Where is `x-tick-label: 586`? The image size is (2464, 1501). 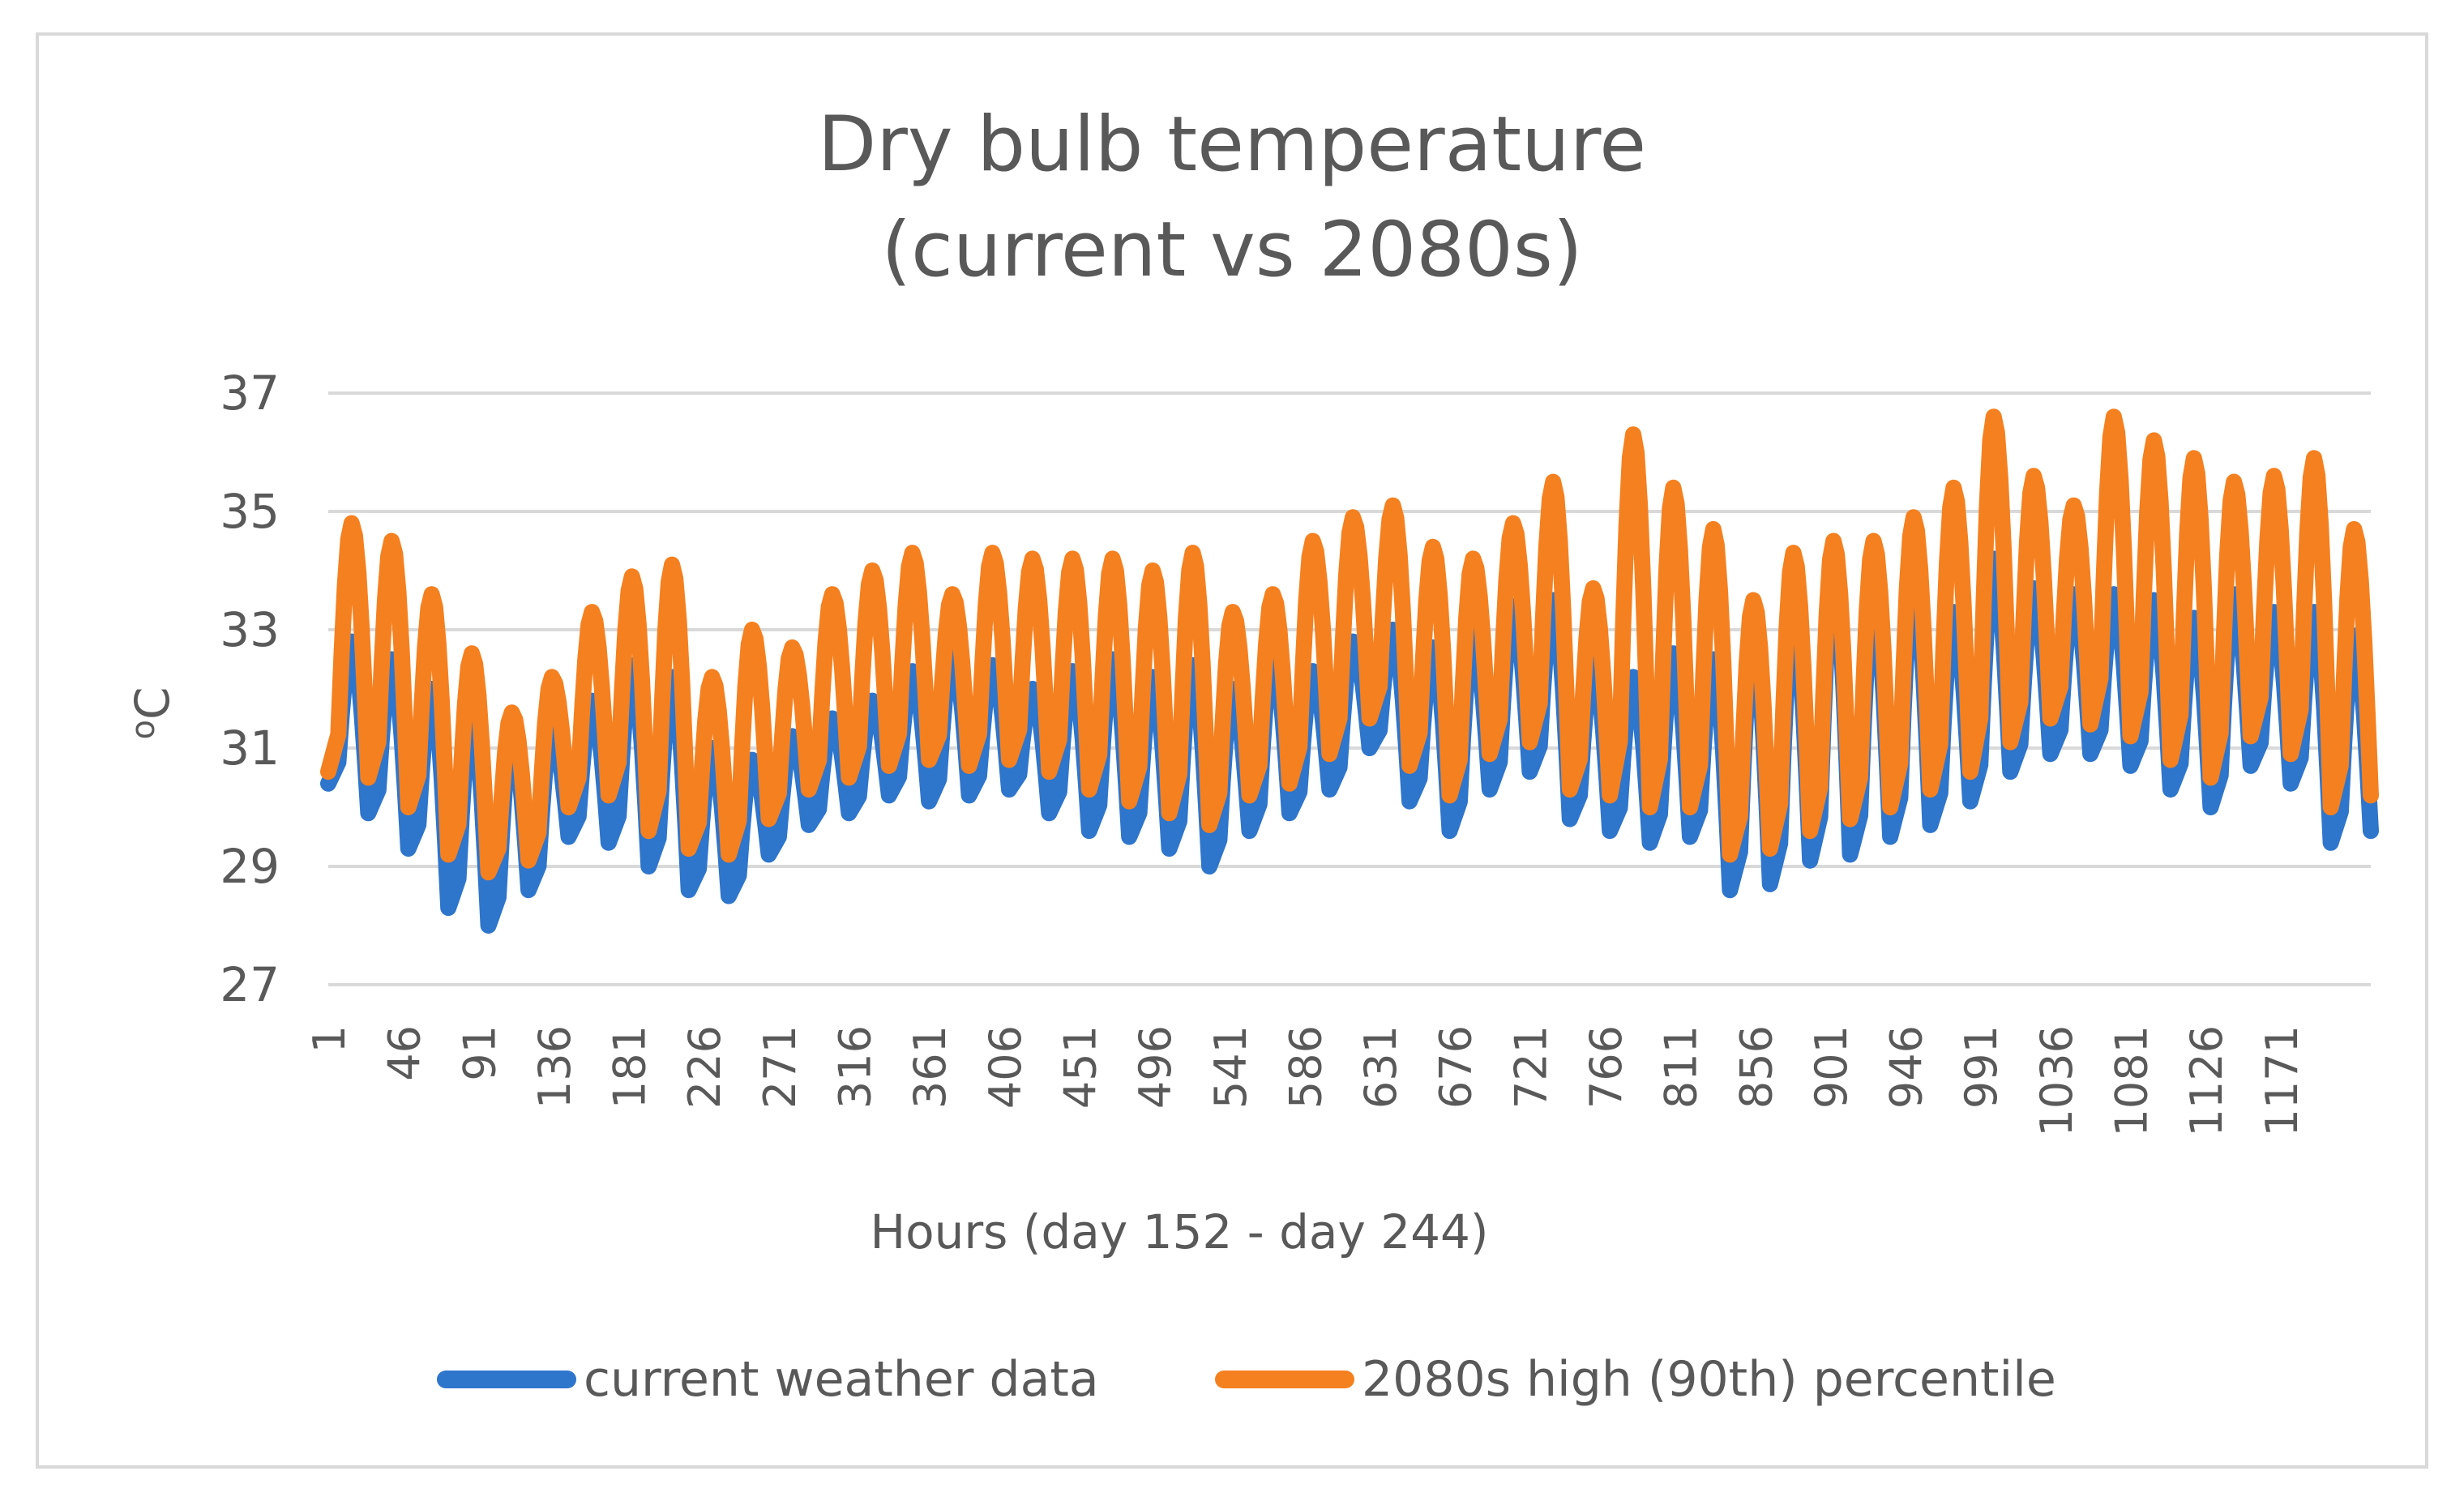
x-tick-label: 586 is located at coordinates (1305, 1067).